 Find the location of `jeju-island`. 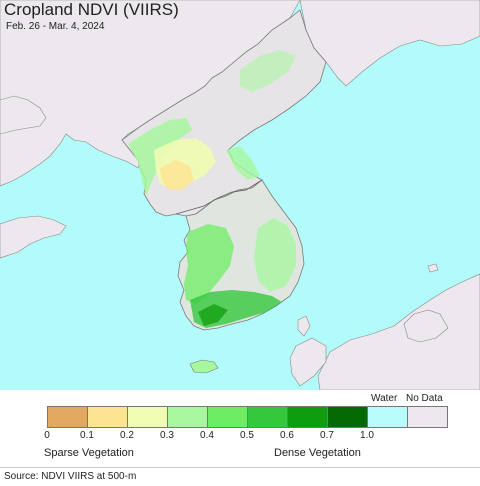

jeju-island is located at coordinates (204, 366).